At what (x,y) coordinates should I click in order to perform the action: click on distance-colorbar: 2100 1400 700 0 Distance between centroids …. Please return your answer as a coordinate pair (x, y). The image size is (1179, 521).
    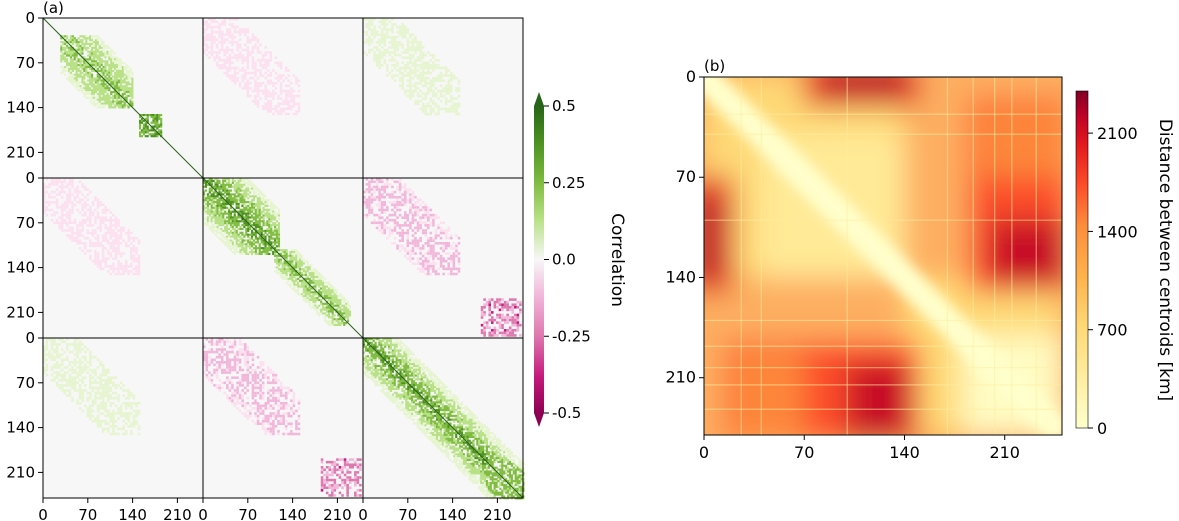
    Looking at the image, I should click on (1125, 264).